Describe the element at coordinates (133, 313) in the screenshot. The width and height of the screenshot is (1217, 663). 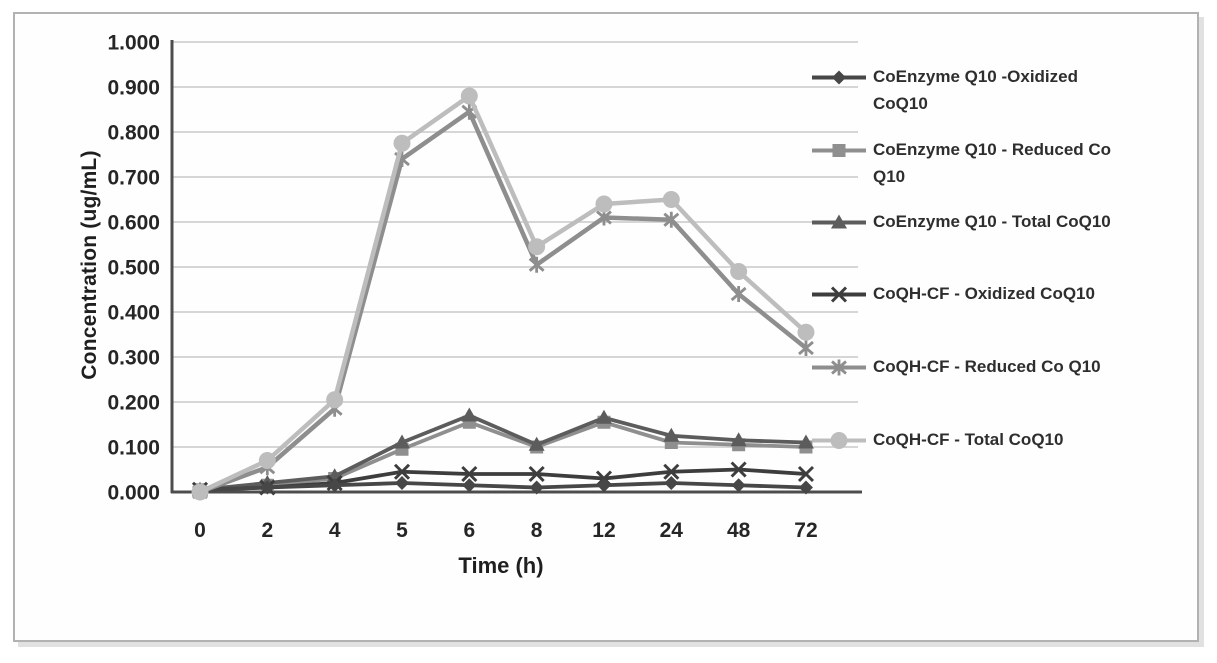
I see `y-tick-label: 0.400` at that location.